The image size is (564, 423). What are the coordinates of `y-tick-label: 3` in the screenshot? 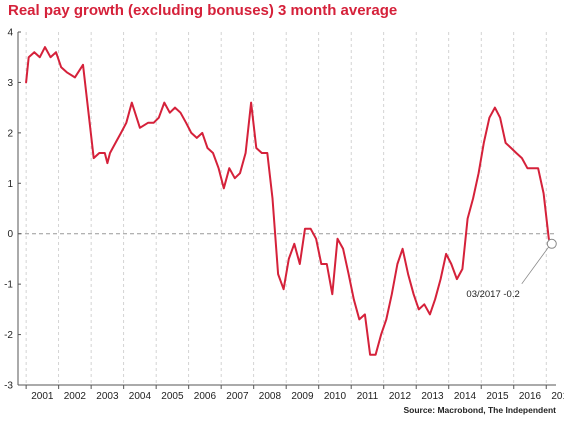 It's located at (10, 83).